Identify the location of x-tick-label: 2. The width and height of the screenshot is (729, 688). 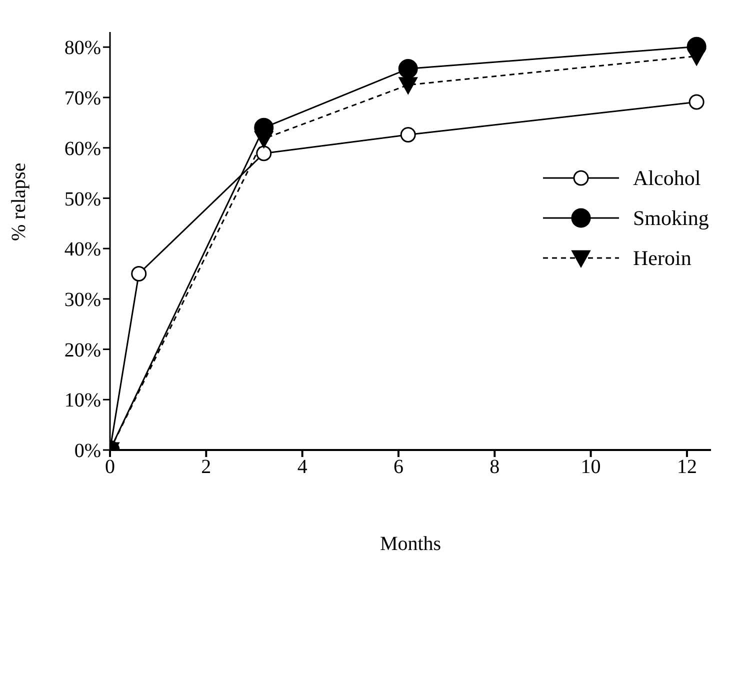
(206, 467).